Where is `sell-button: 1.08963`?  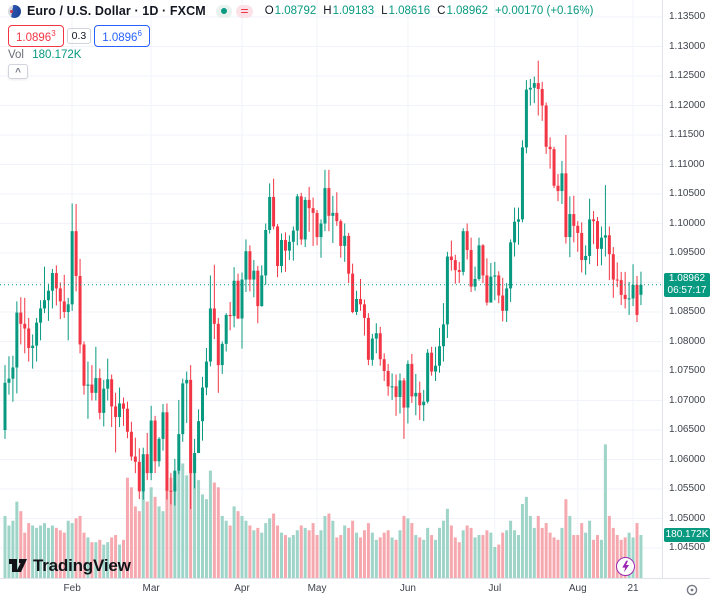 sell-button: 1.08963 is located at coordinates (36, 36).